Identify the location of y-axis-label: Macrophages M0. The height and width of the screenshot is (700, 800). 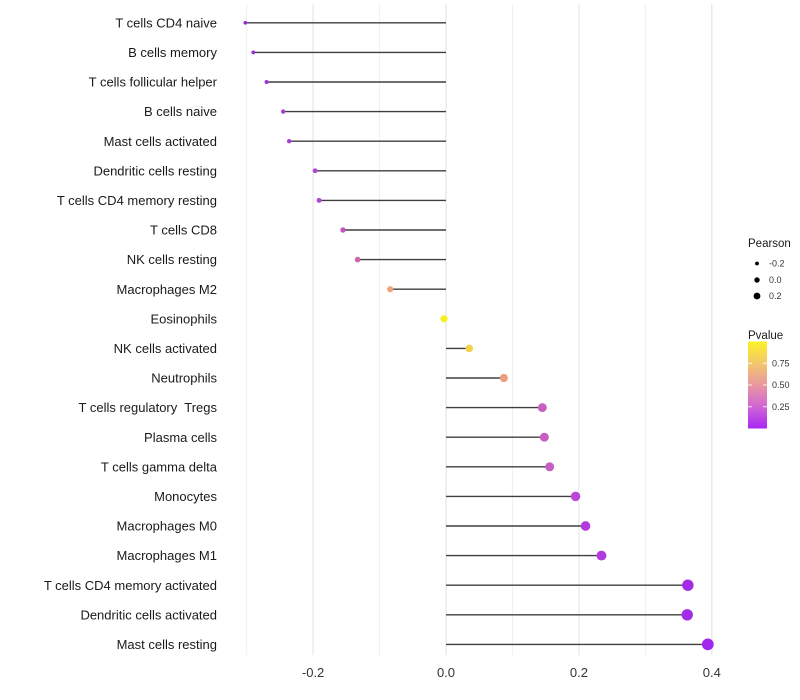
(167, 526).